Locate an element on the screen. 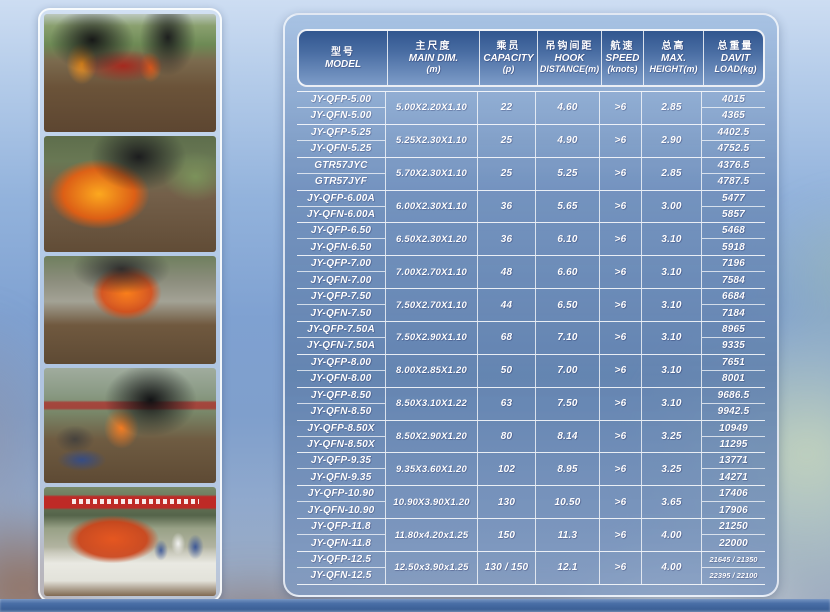  max-height-value: 3.10 is located at coordinates (671, 403).